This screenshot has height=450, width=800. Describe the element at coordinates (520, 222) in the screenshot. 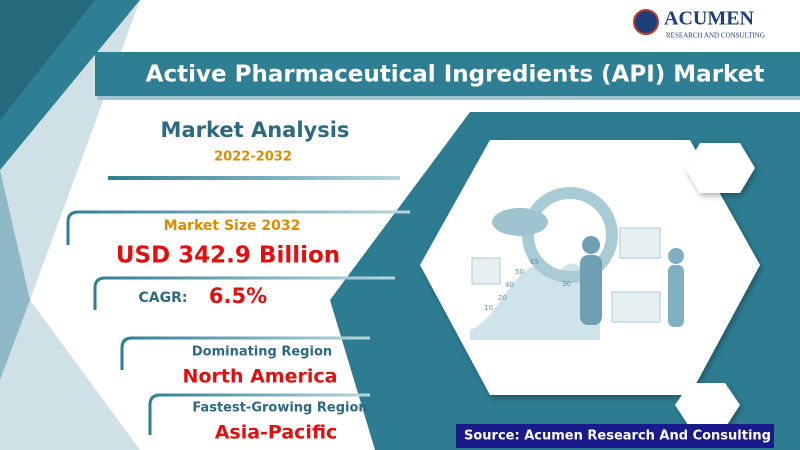

I see `cloud-graphic` at that location.